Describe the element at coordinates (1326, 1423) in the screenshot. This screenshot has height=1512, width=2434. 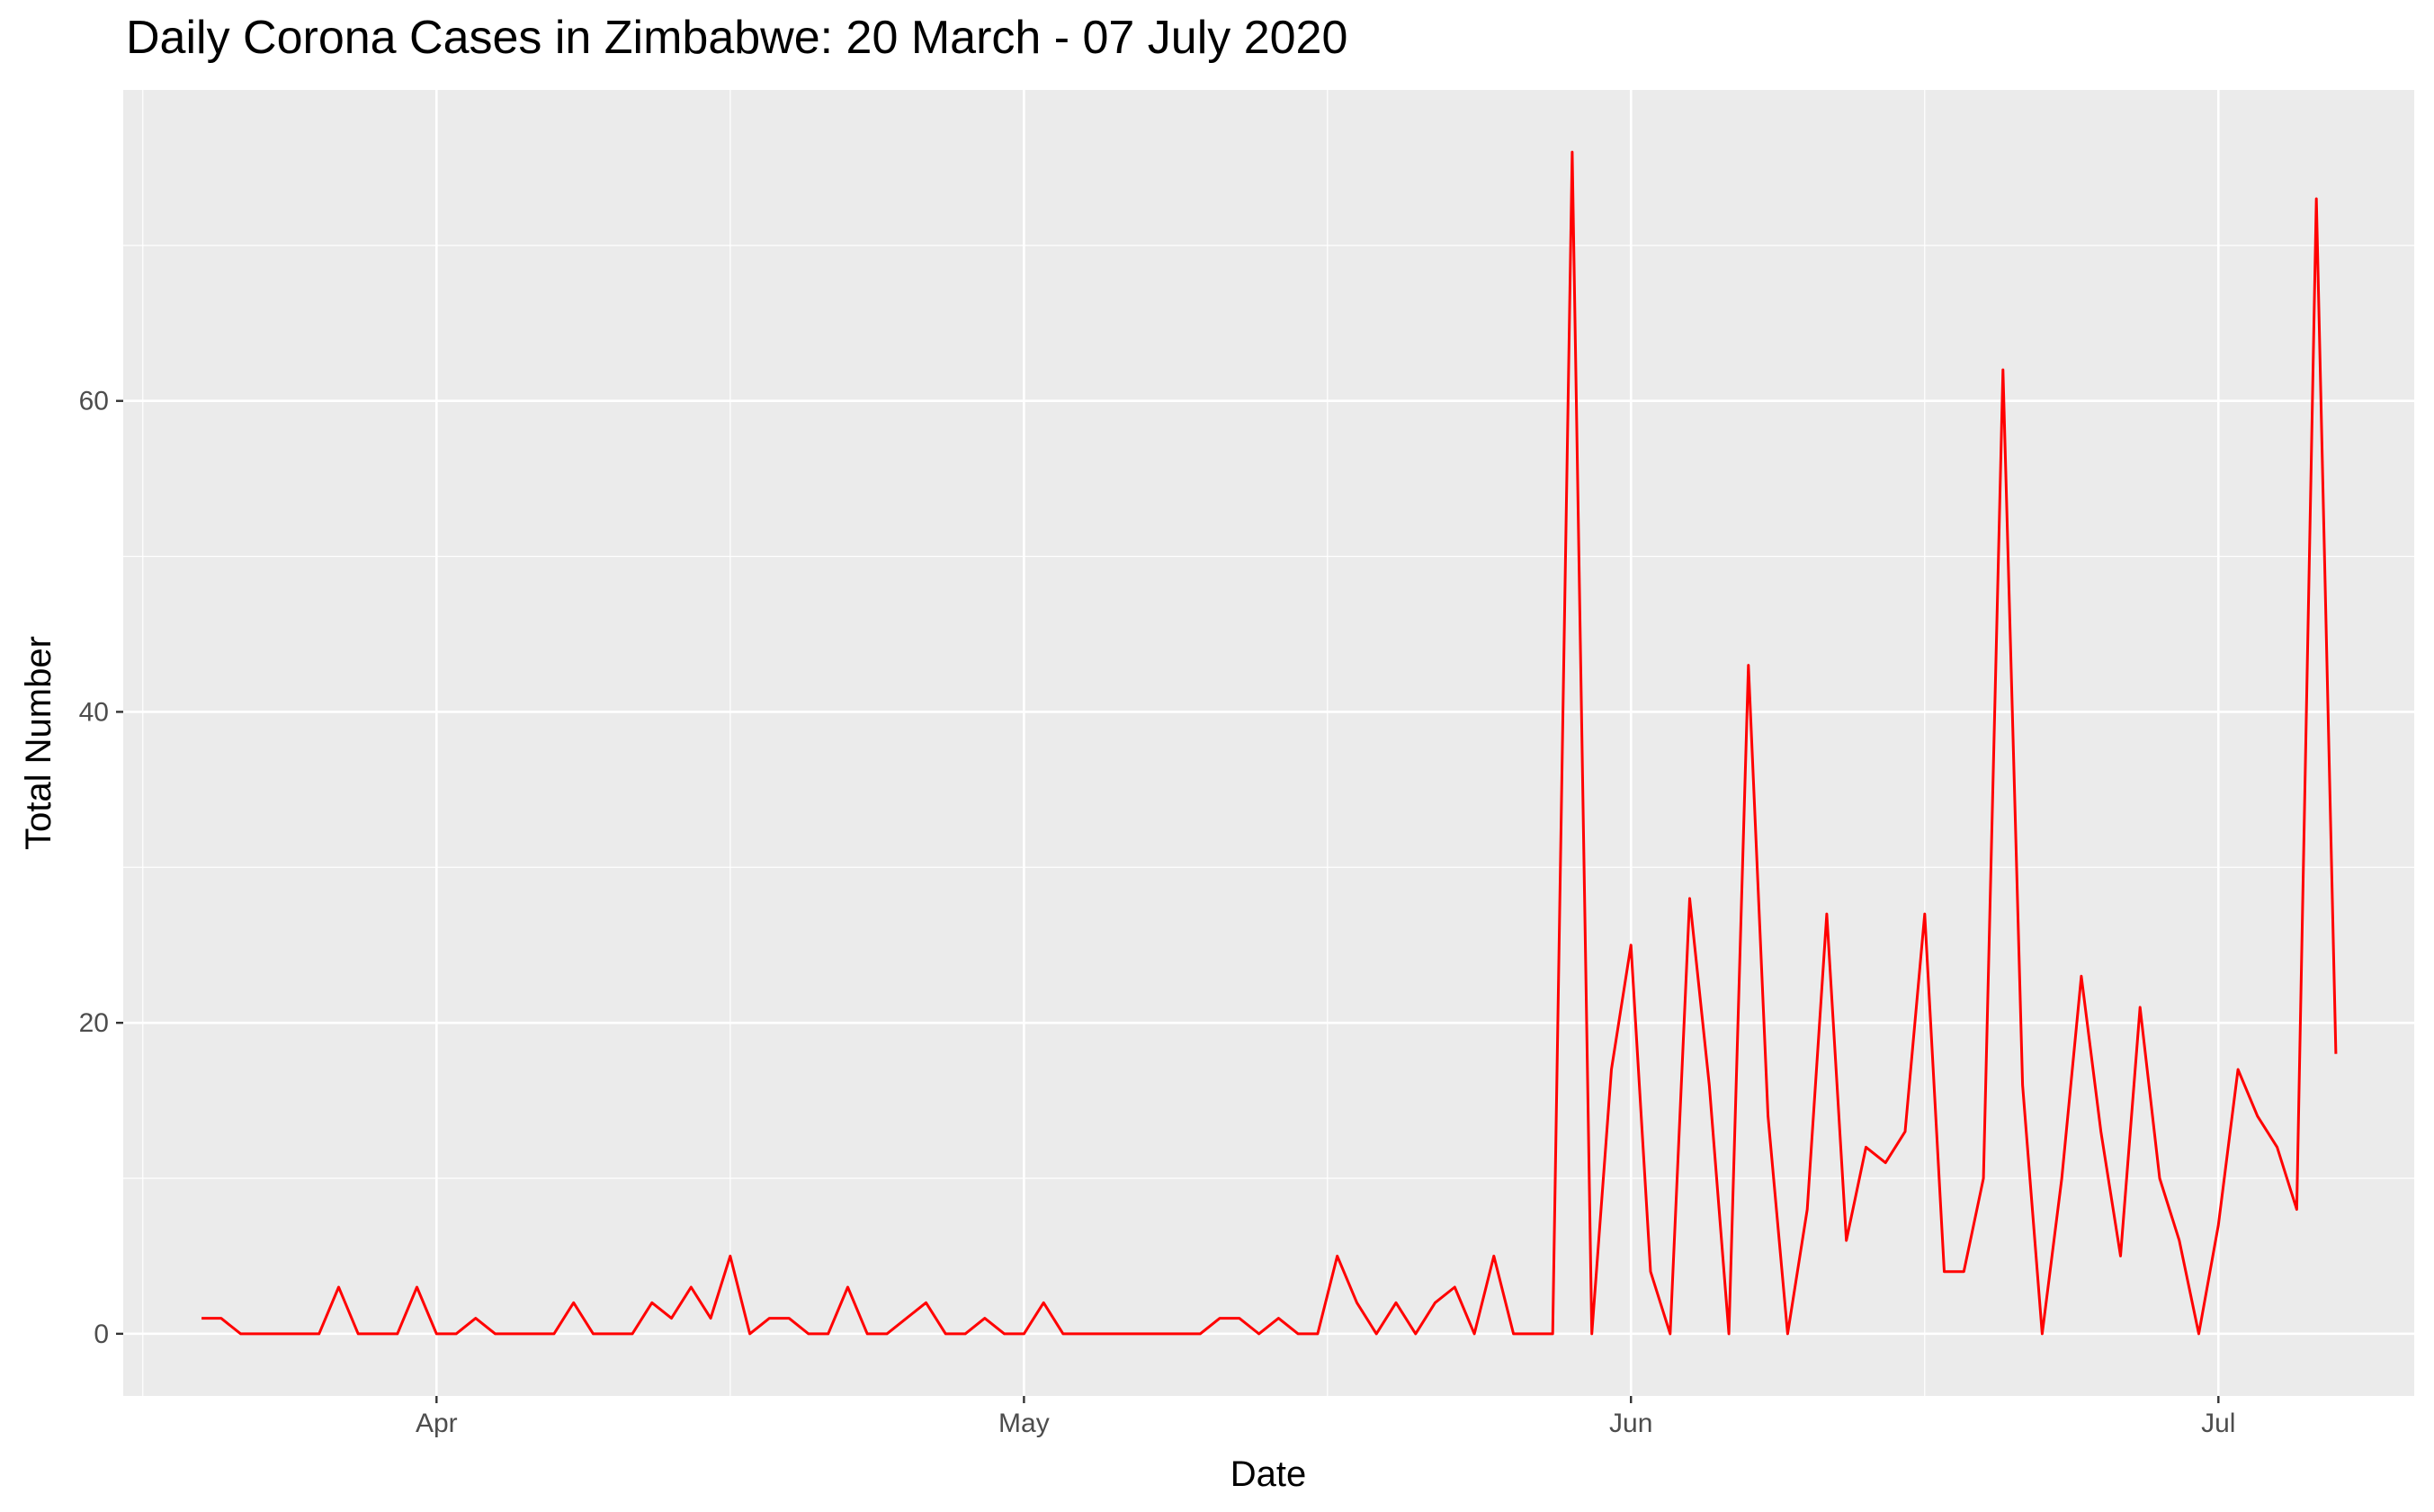
I see `x-tick-labels: Apr May Jun Jul` at that location.